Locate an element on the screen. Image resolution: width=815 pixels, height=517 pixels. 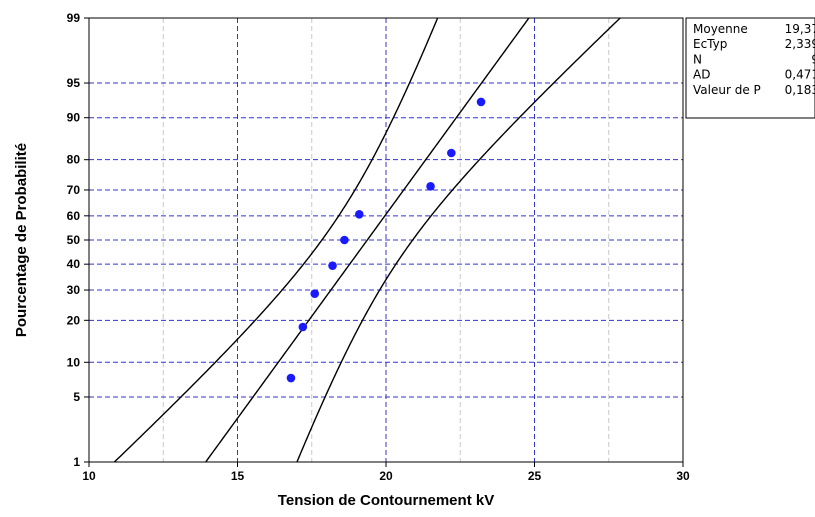
y-tick-label: 30 is located at coordinates (74, 290).